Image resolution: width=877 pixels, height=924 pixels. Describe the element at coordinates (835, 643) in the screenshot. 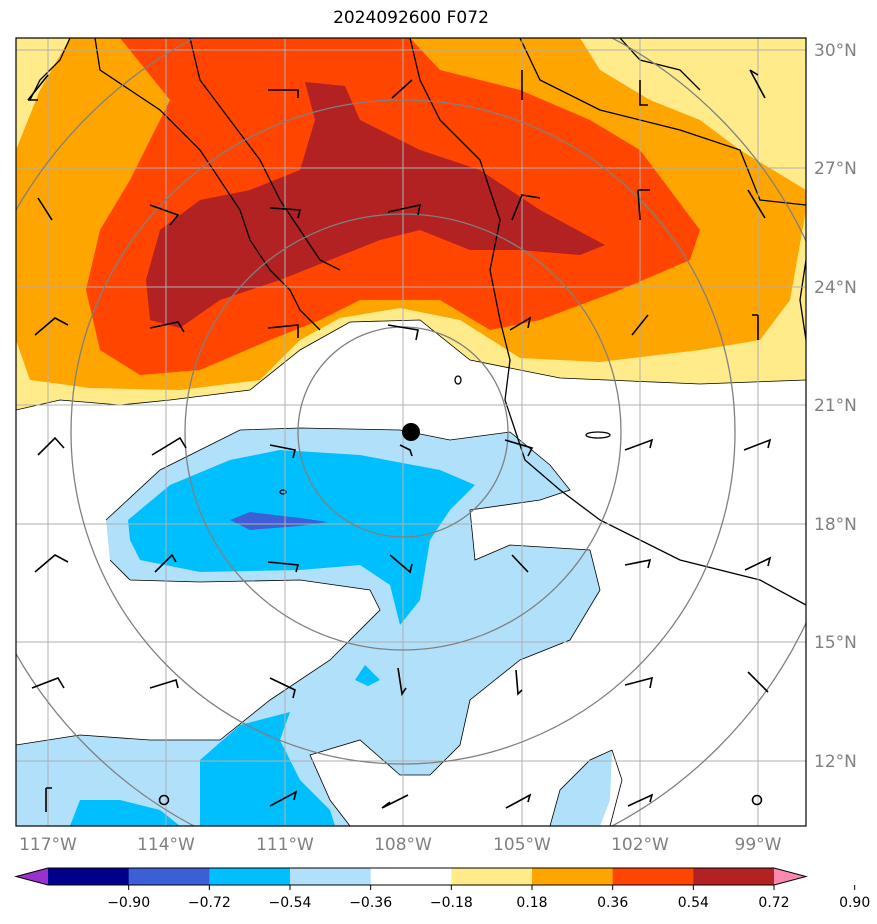

I see `lat-label: 15°N` at that location.